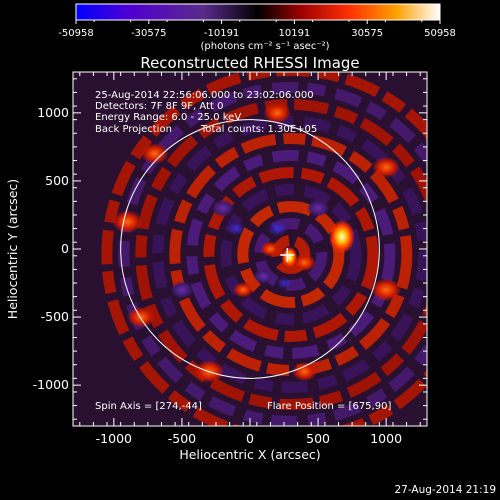  Describe the element at coordinates (445, 490) in the screenshot. I see `footer-timestamp: 27-Aug-2014 21:19` at that location.